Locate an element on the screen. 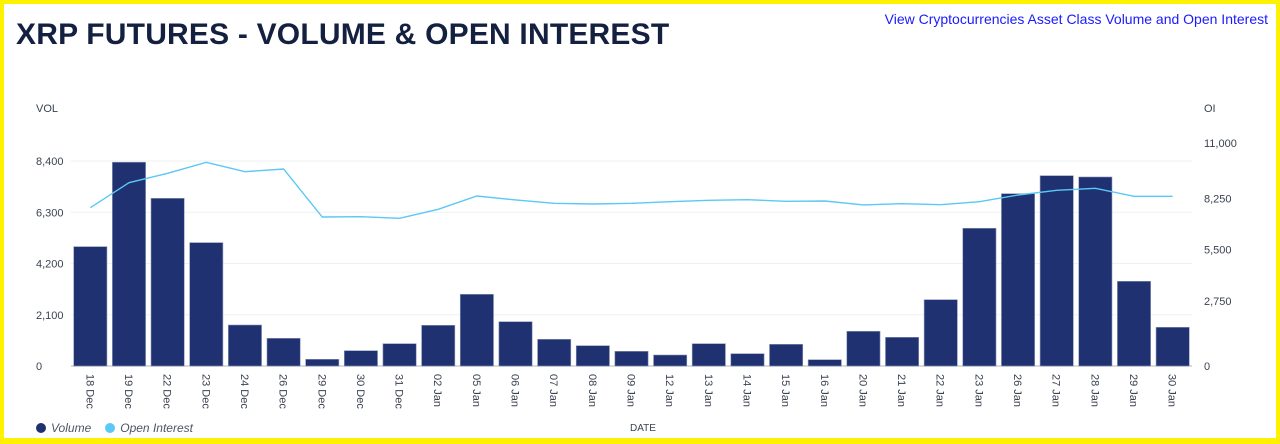 Image resolution: width=1280 pixels, height=444 pixels. x-tick-label: 26 Jan is located at coordinates (1017, 390).